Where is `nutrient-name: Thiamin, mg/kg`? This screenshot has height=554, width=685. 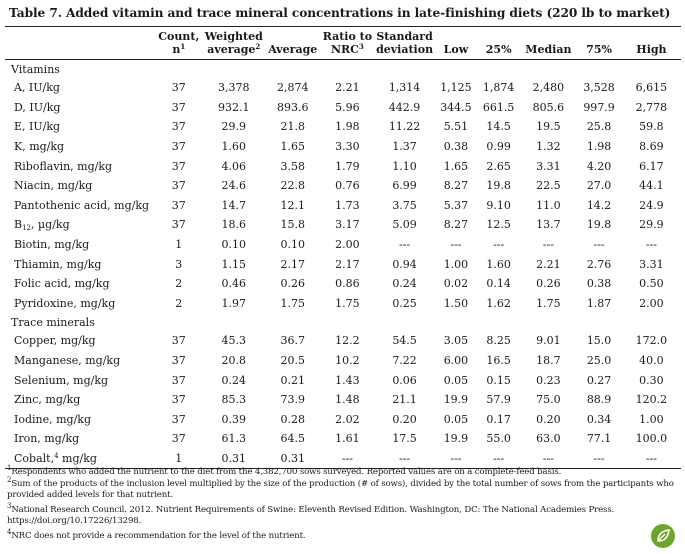
nutrient-name: Thiamin, mg/kg is located at coordinates (58, 264).